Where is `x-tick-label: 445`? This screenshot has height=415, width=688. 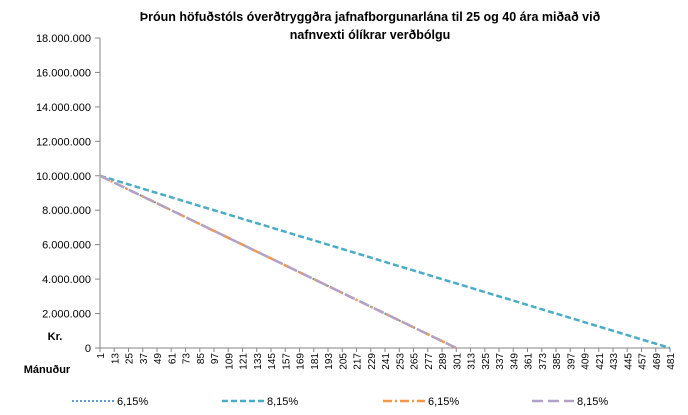
x-tick-label: 445 is located at coordinates (628, 361).